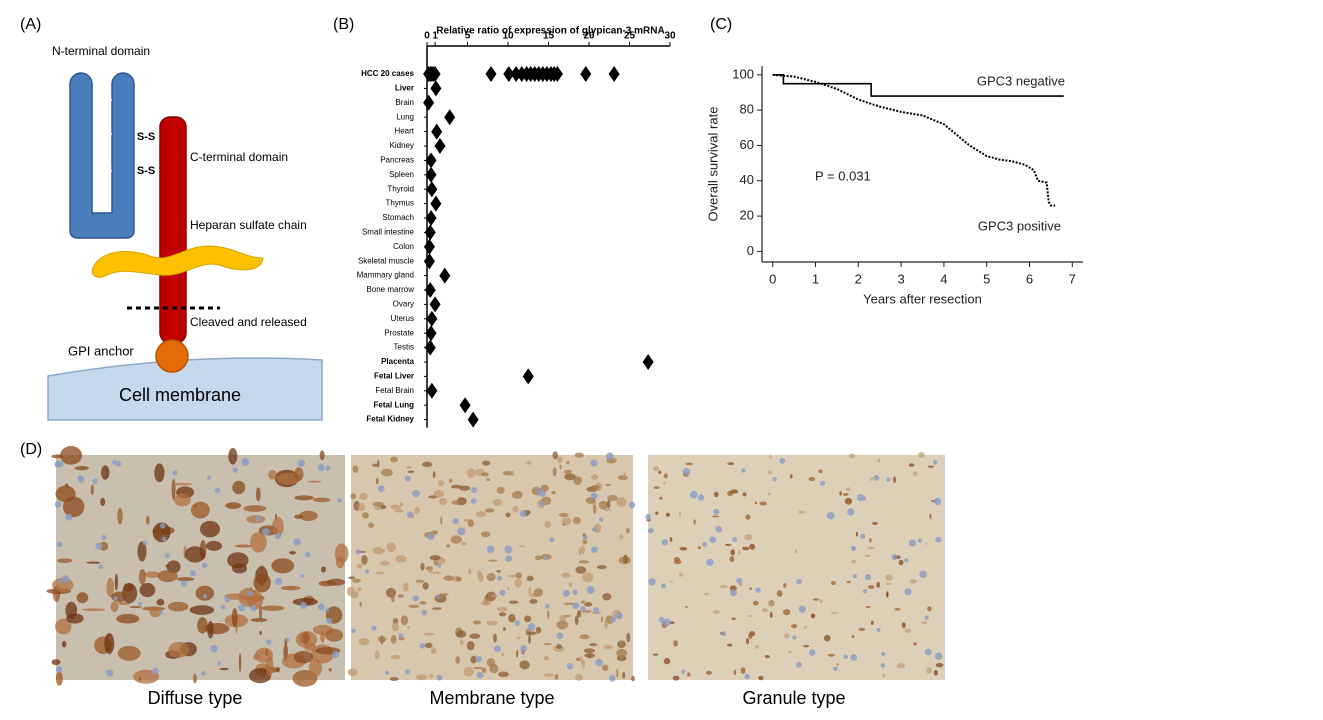  What do you see at coordinates (943, 278) in the screenshot?
I see `x-tick-label: 4` at bounding box center [943, 278].